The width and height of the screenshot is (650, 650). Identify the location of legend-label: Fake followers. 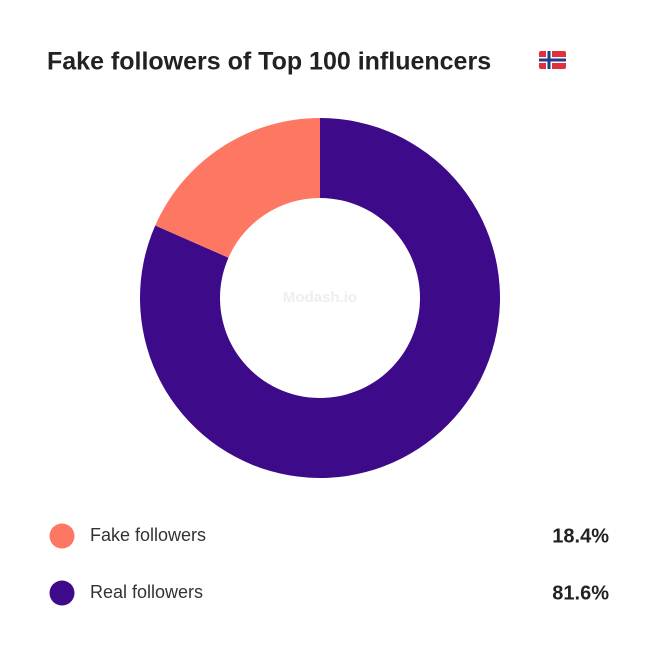
(148, 535).